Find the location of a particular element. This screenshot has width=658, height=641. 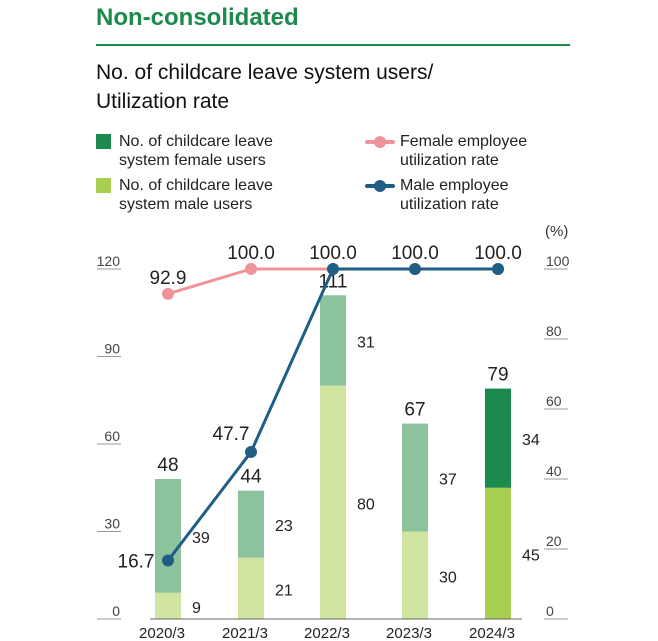

male-rate-value-label: 16.7 is located at coordinates (136, 562).